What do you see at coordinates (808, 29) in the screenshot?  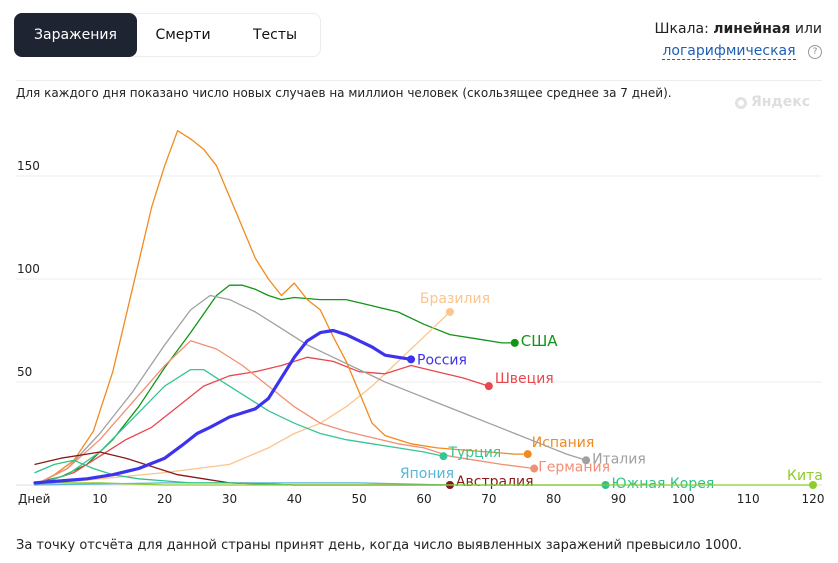 I see `scale-or: или` at bounding box center [808, 29].